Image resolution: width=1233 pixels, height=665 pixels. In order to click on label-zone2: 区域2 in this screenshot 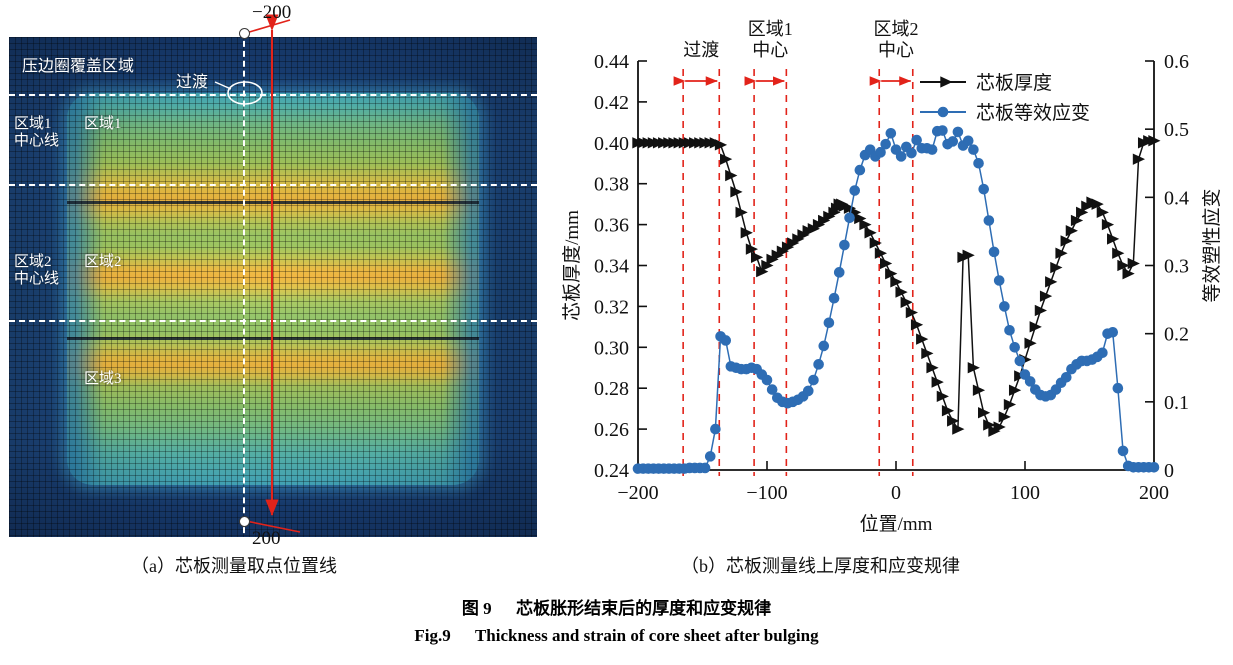, I will do `click(103, 262)`.